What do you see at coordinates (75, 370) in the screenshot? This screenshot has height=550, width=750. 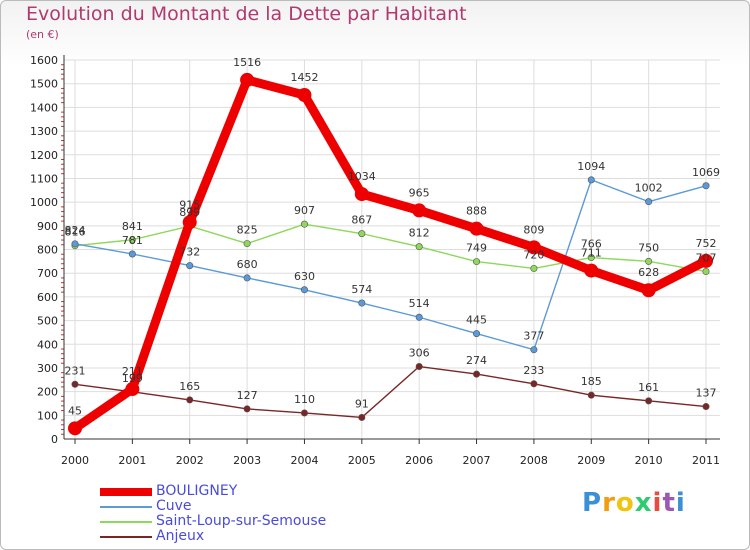 I see `data-label: 231` at bounding box center [75, 370].